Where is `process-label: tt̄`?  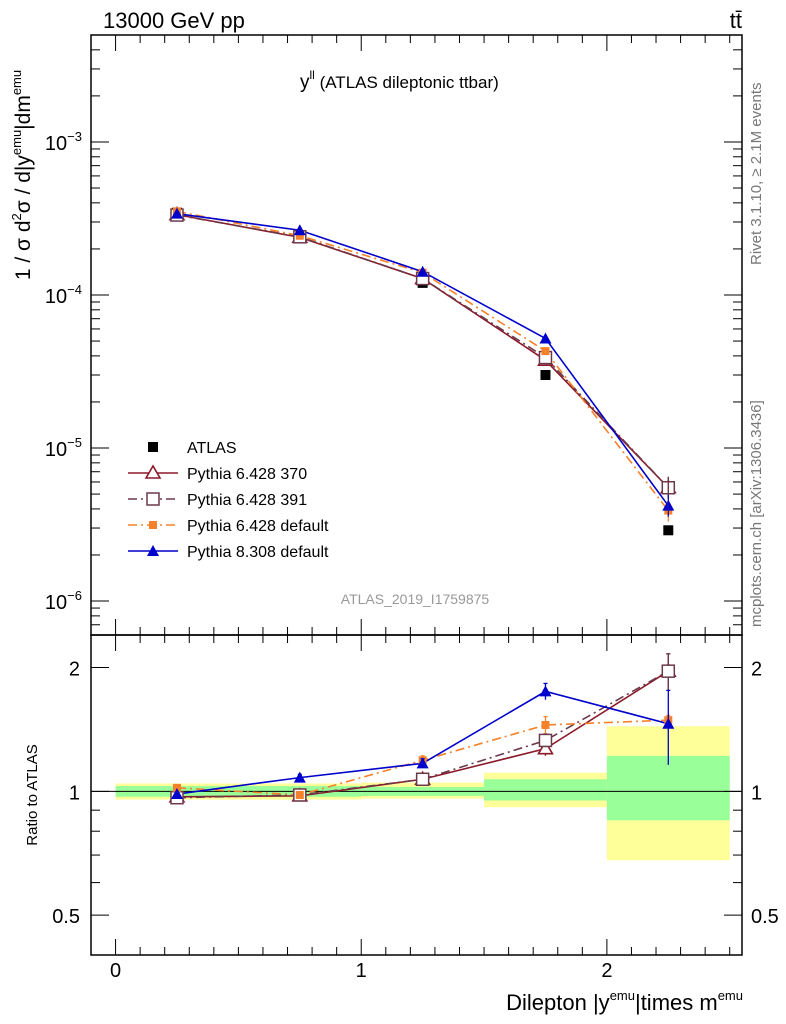 process-label: tt̄ is located at coordinates (736, 20).